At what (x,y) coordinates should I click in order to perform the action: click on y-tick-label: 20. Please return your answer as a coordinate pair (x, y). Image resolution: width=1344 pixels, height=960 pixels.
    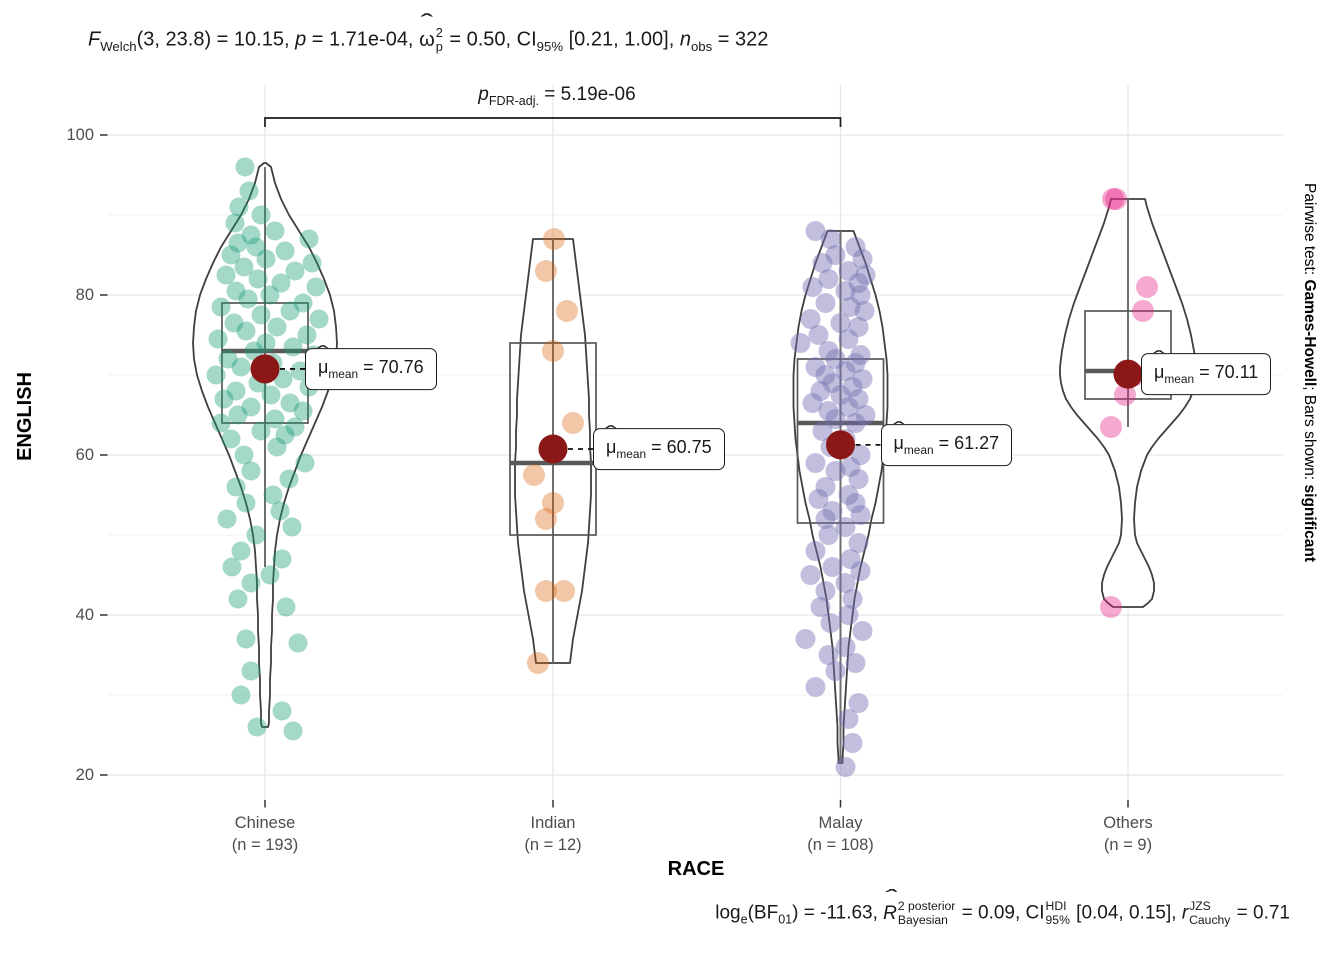
    Looking at the image, I should click on (84, 775).